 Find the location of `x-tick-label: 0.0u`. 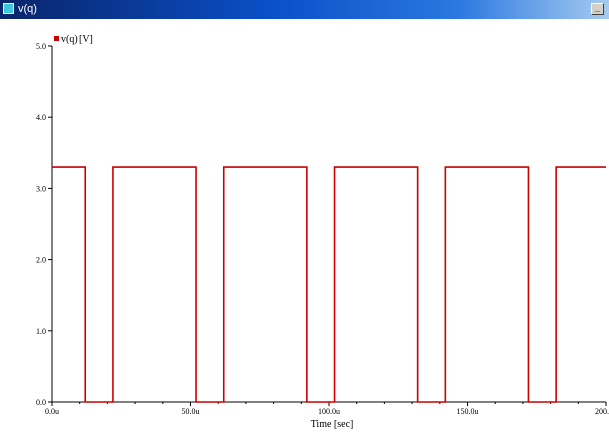

x-tick-label: 0.0u is located at coordinates (52, 411).